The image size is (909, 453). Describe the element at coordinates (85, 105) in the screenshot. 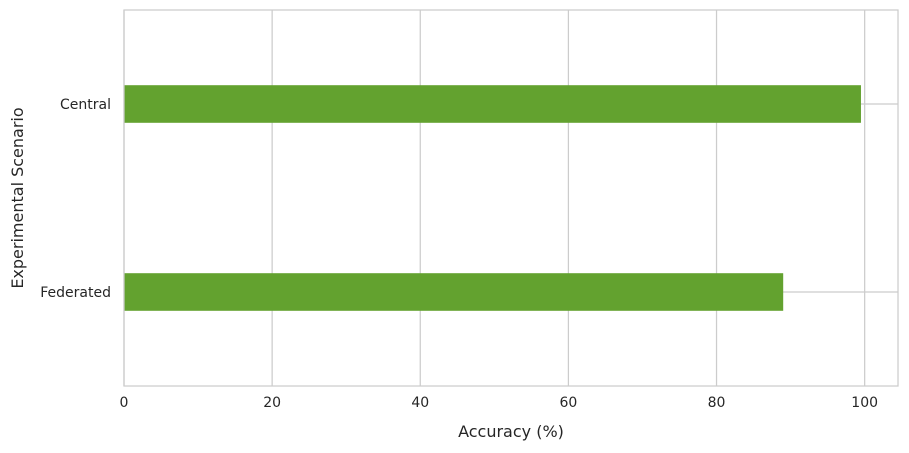

I see `y-tick-label: Central` at that location.